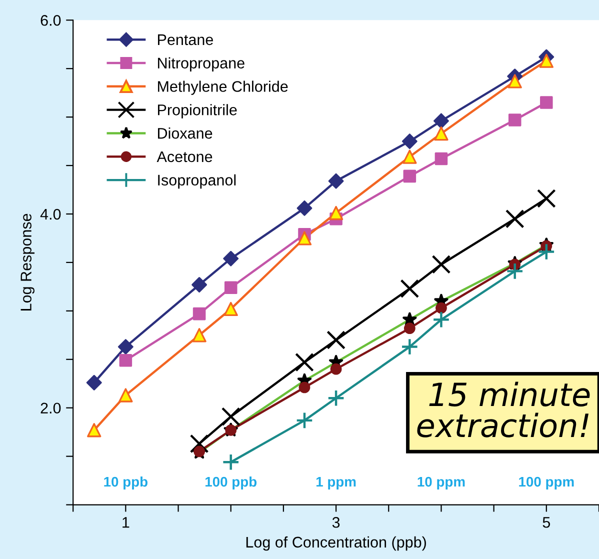 The image size is (599, 559). What do you see at coordinates (197, 181) in the screenshot?
I see `legend-label: Isopropanol` at bounding box center [197, 181].